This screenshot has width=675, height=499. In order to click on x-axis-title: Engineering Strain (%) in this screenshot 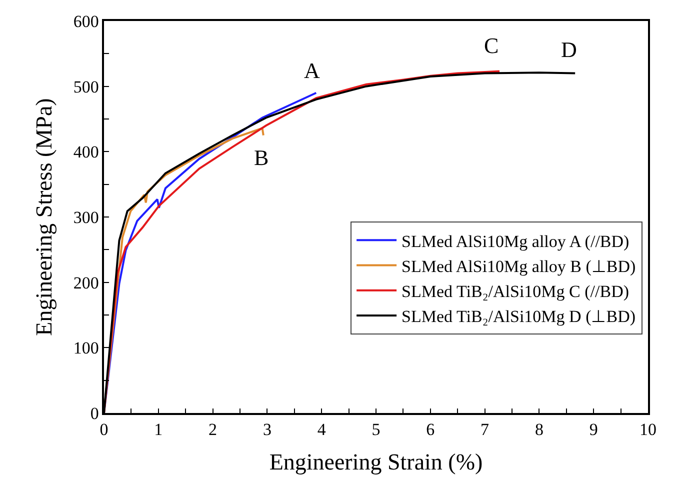, I will do `click(376, 461)`.